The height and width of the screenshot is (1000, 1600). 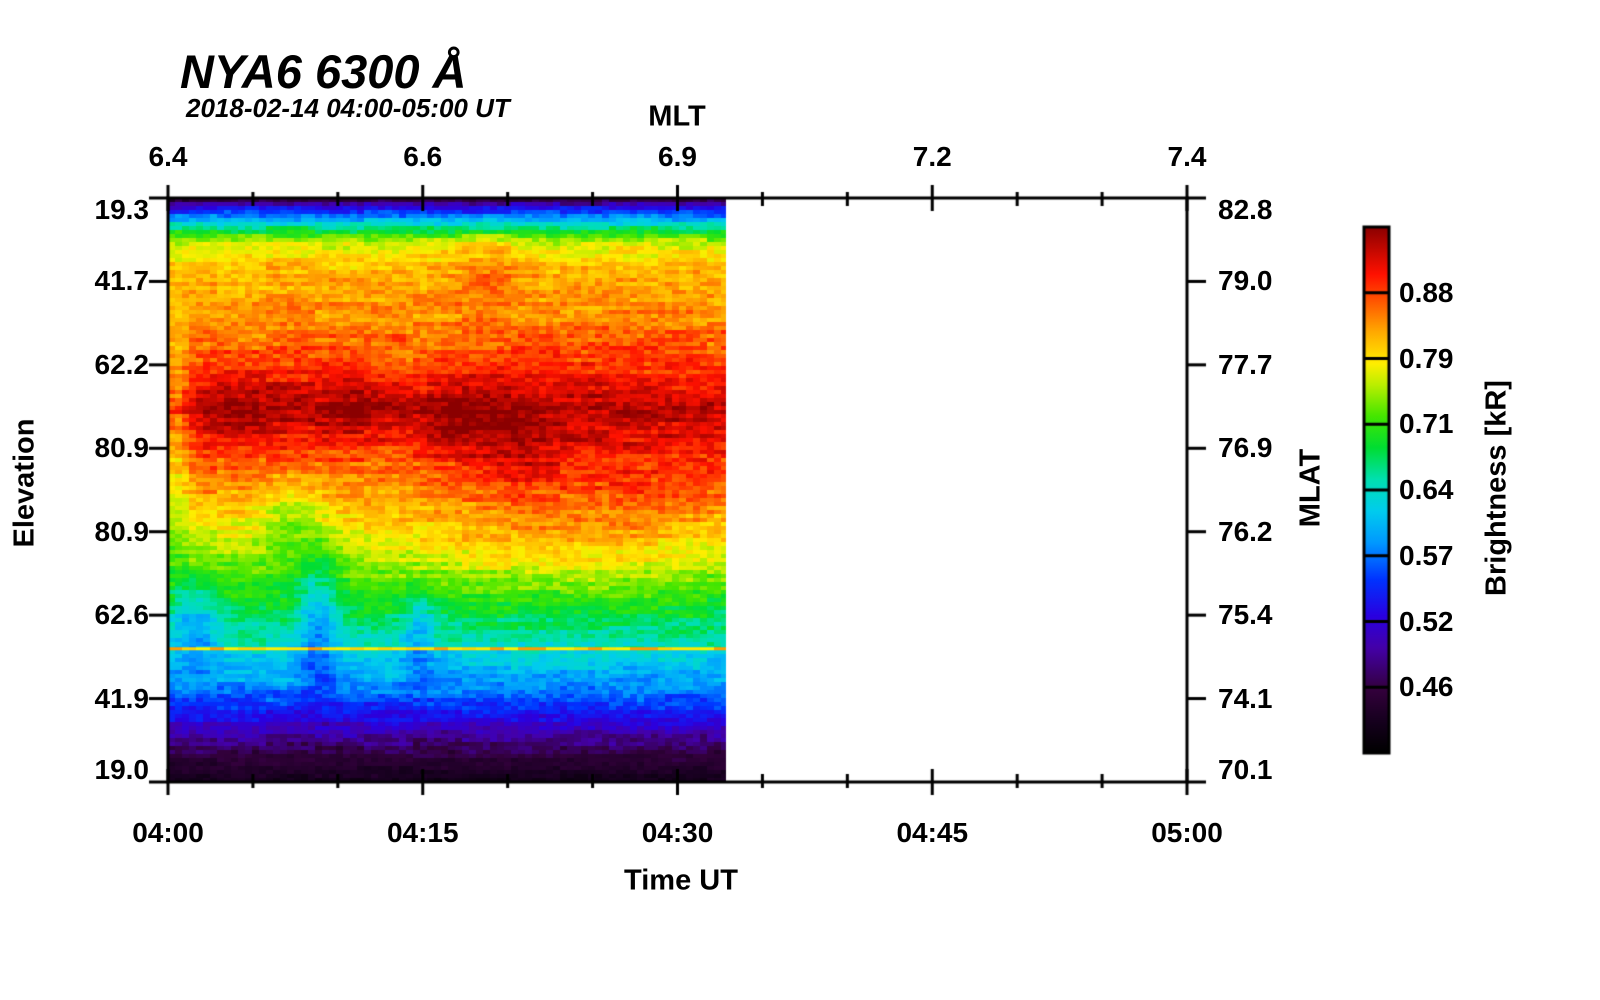 What do you see at coordinates (168, 156) in the screenshot?
I see `top-tick-label: 6.4` at bounding box center [168, 156].